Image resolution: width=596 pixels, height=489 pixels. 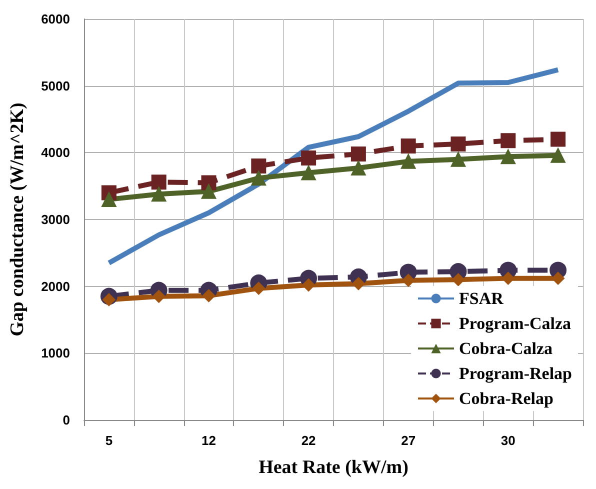 I want to click on legend-label: Cobra-Relap, so click(x=506, y=398).